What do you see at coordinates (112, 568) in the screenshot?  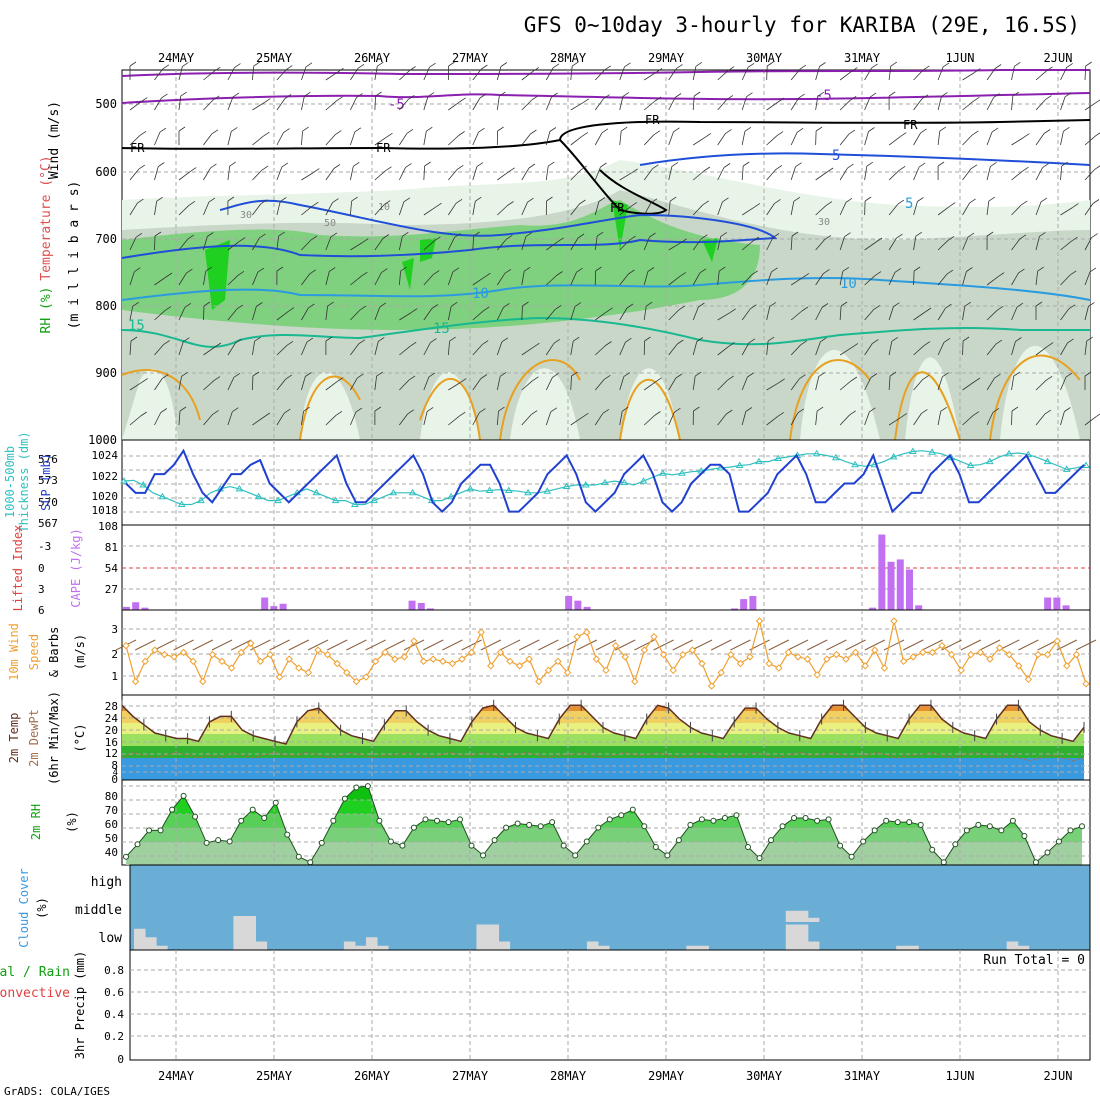 I see `cape-tick-54: 54` at bounding box center [112, 568].